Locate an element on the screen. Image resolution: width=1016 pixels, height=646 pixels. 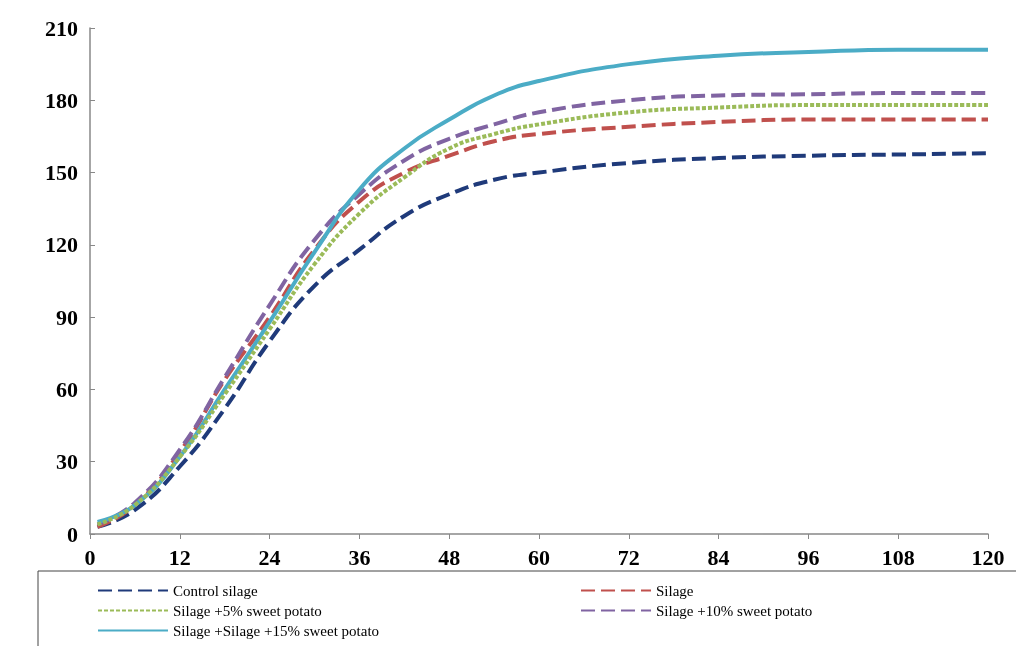
y-tick-label: 120 is located at coordinates (61, 245).